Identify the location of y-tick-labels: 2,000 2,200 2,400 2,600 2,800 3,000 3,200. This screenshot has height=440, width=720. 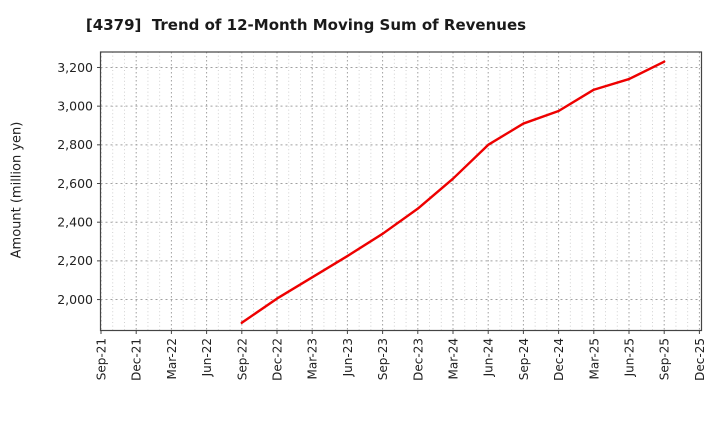
(75, 183).